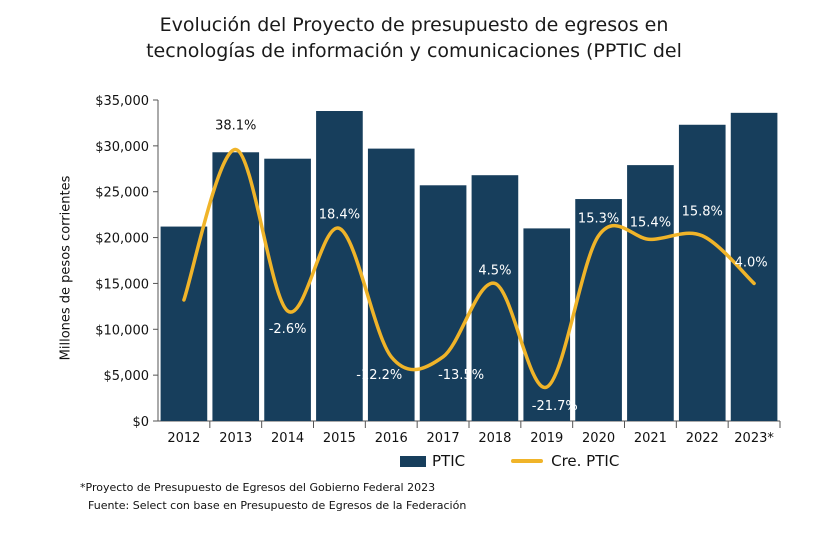 The width and height of the screenshot is (828, 547). I want to click on x-tick-label: 2015, so click(339, 438).